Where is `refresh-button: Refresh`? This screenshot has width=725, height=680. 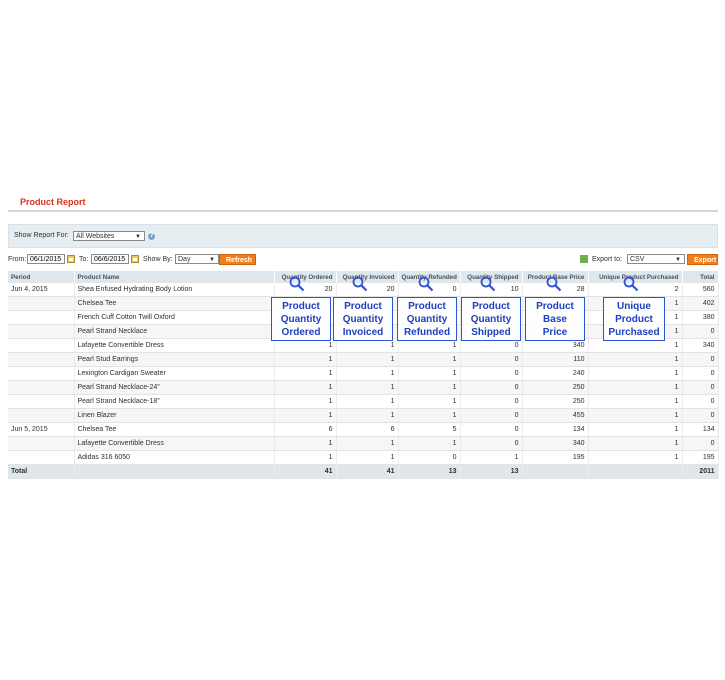
refresh-button: Refresh is located at coordinates (237, 259).